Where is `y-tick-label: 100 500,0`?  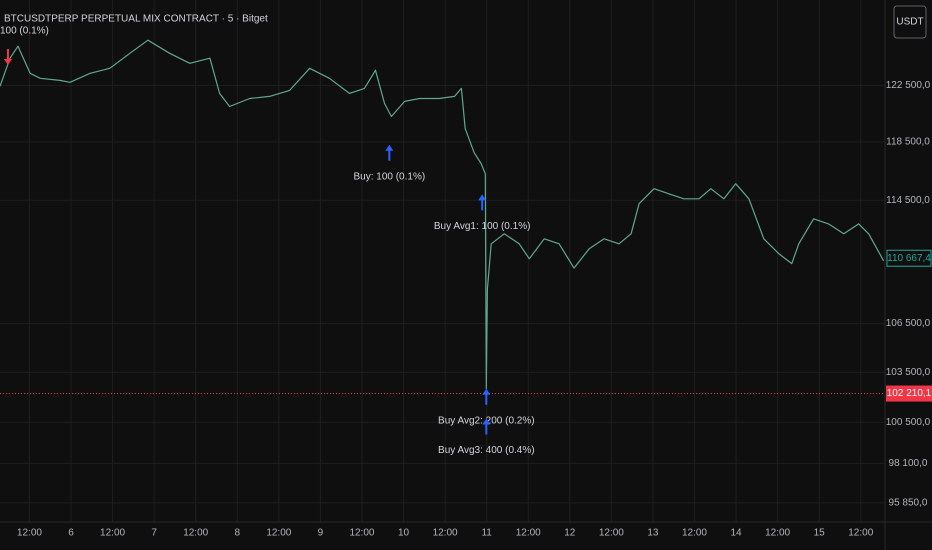
y-tick-label: 100 500,0 is located at coordinates (908, 422).